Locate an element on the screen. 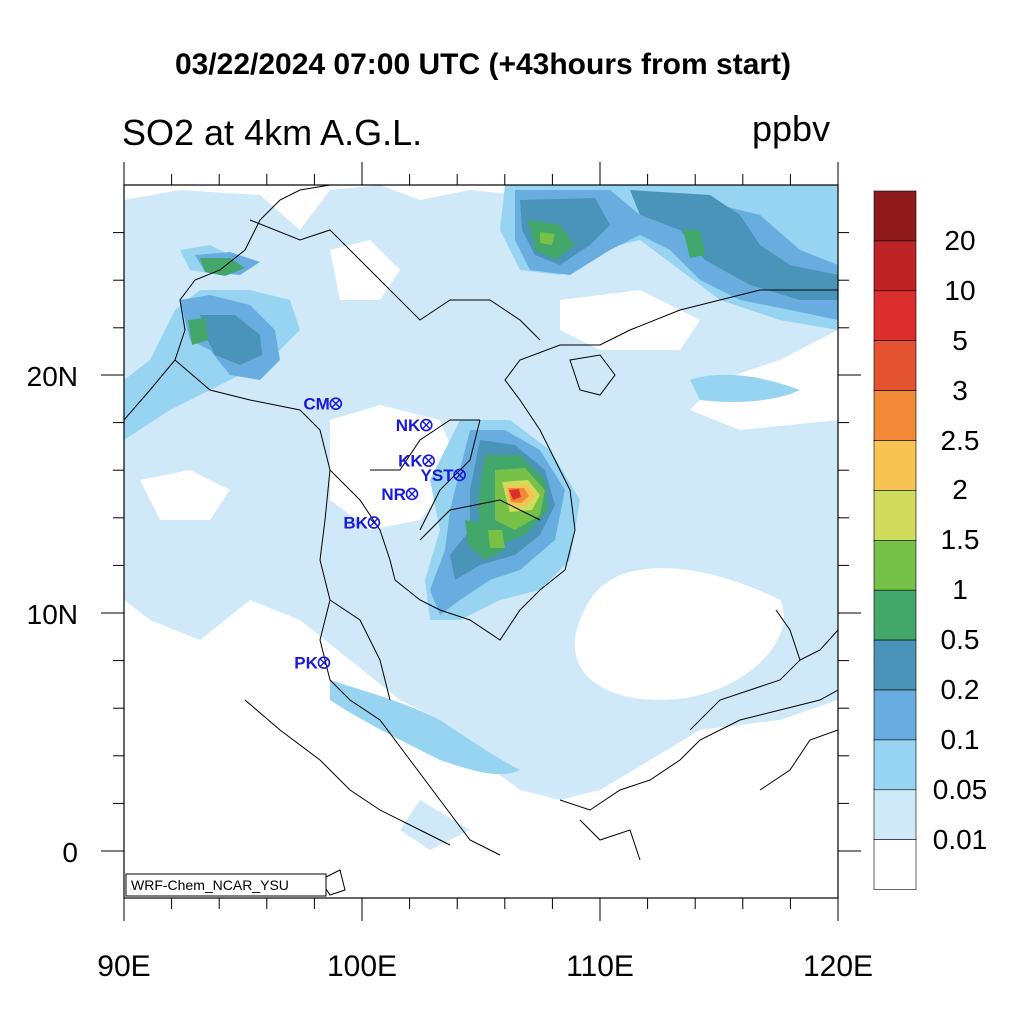 The width and height of the screenshot is (1024, 1024). colorbar-label: 0.01 is located at coordinates (960, 839).